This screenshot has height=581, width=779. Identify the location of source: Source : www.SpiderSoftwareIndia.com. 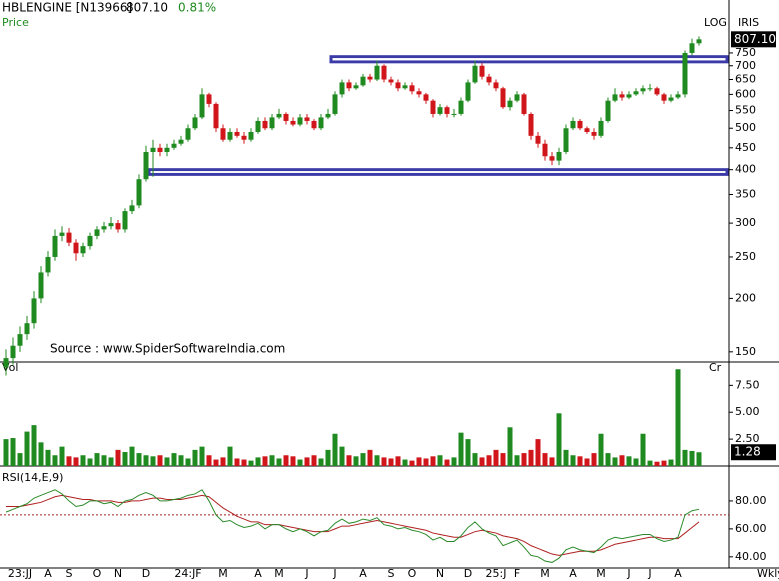
(167, 349).